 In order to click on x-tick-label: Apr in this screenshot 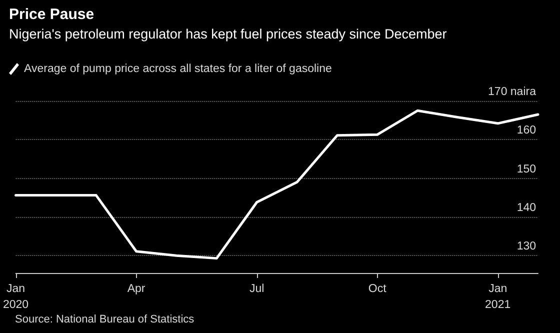, I will do `click(136, 289)`.